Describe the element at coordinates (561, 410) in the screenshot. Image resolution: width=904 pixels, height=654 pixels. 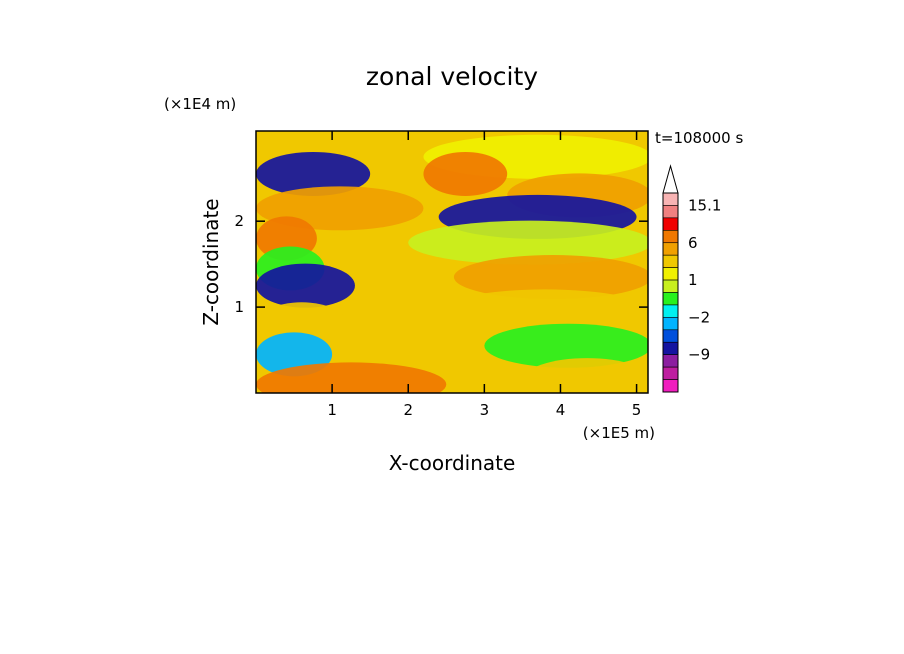
I see `x-tick-label: 4` at that location.